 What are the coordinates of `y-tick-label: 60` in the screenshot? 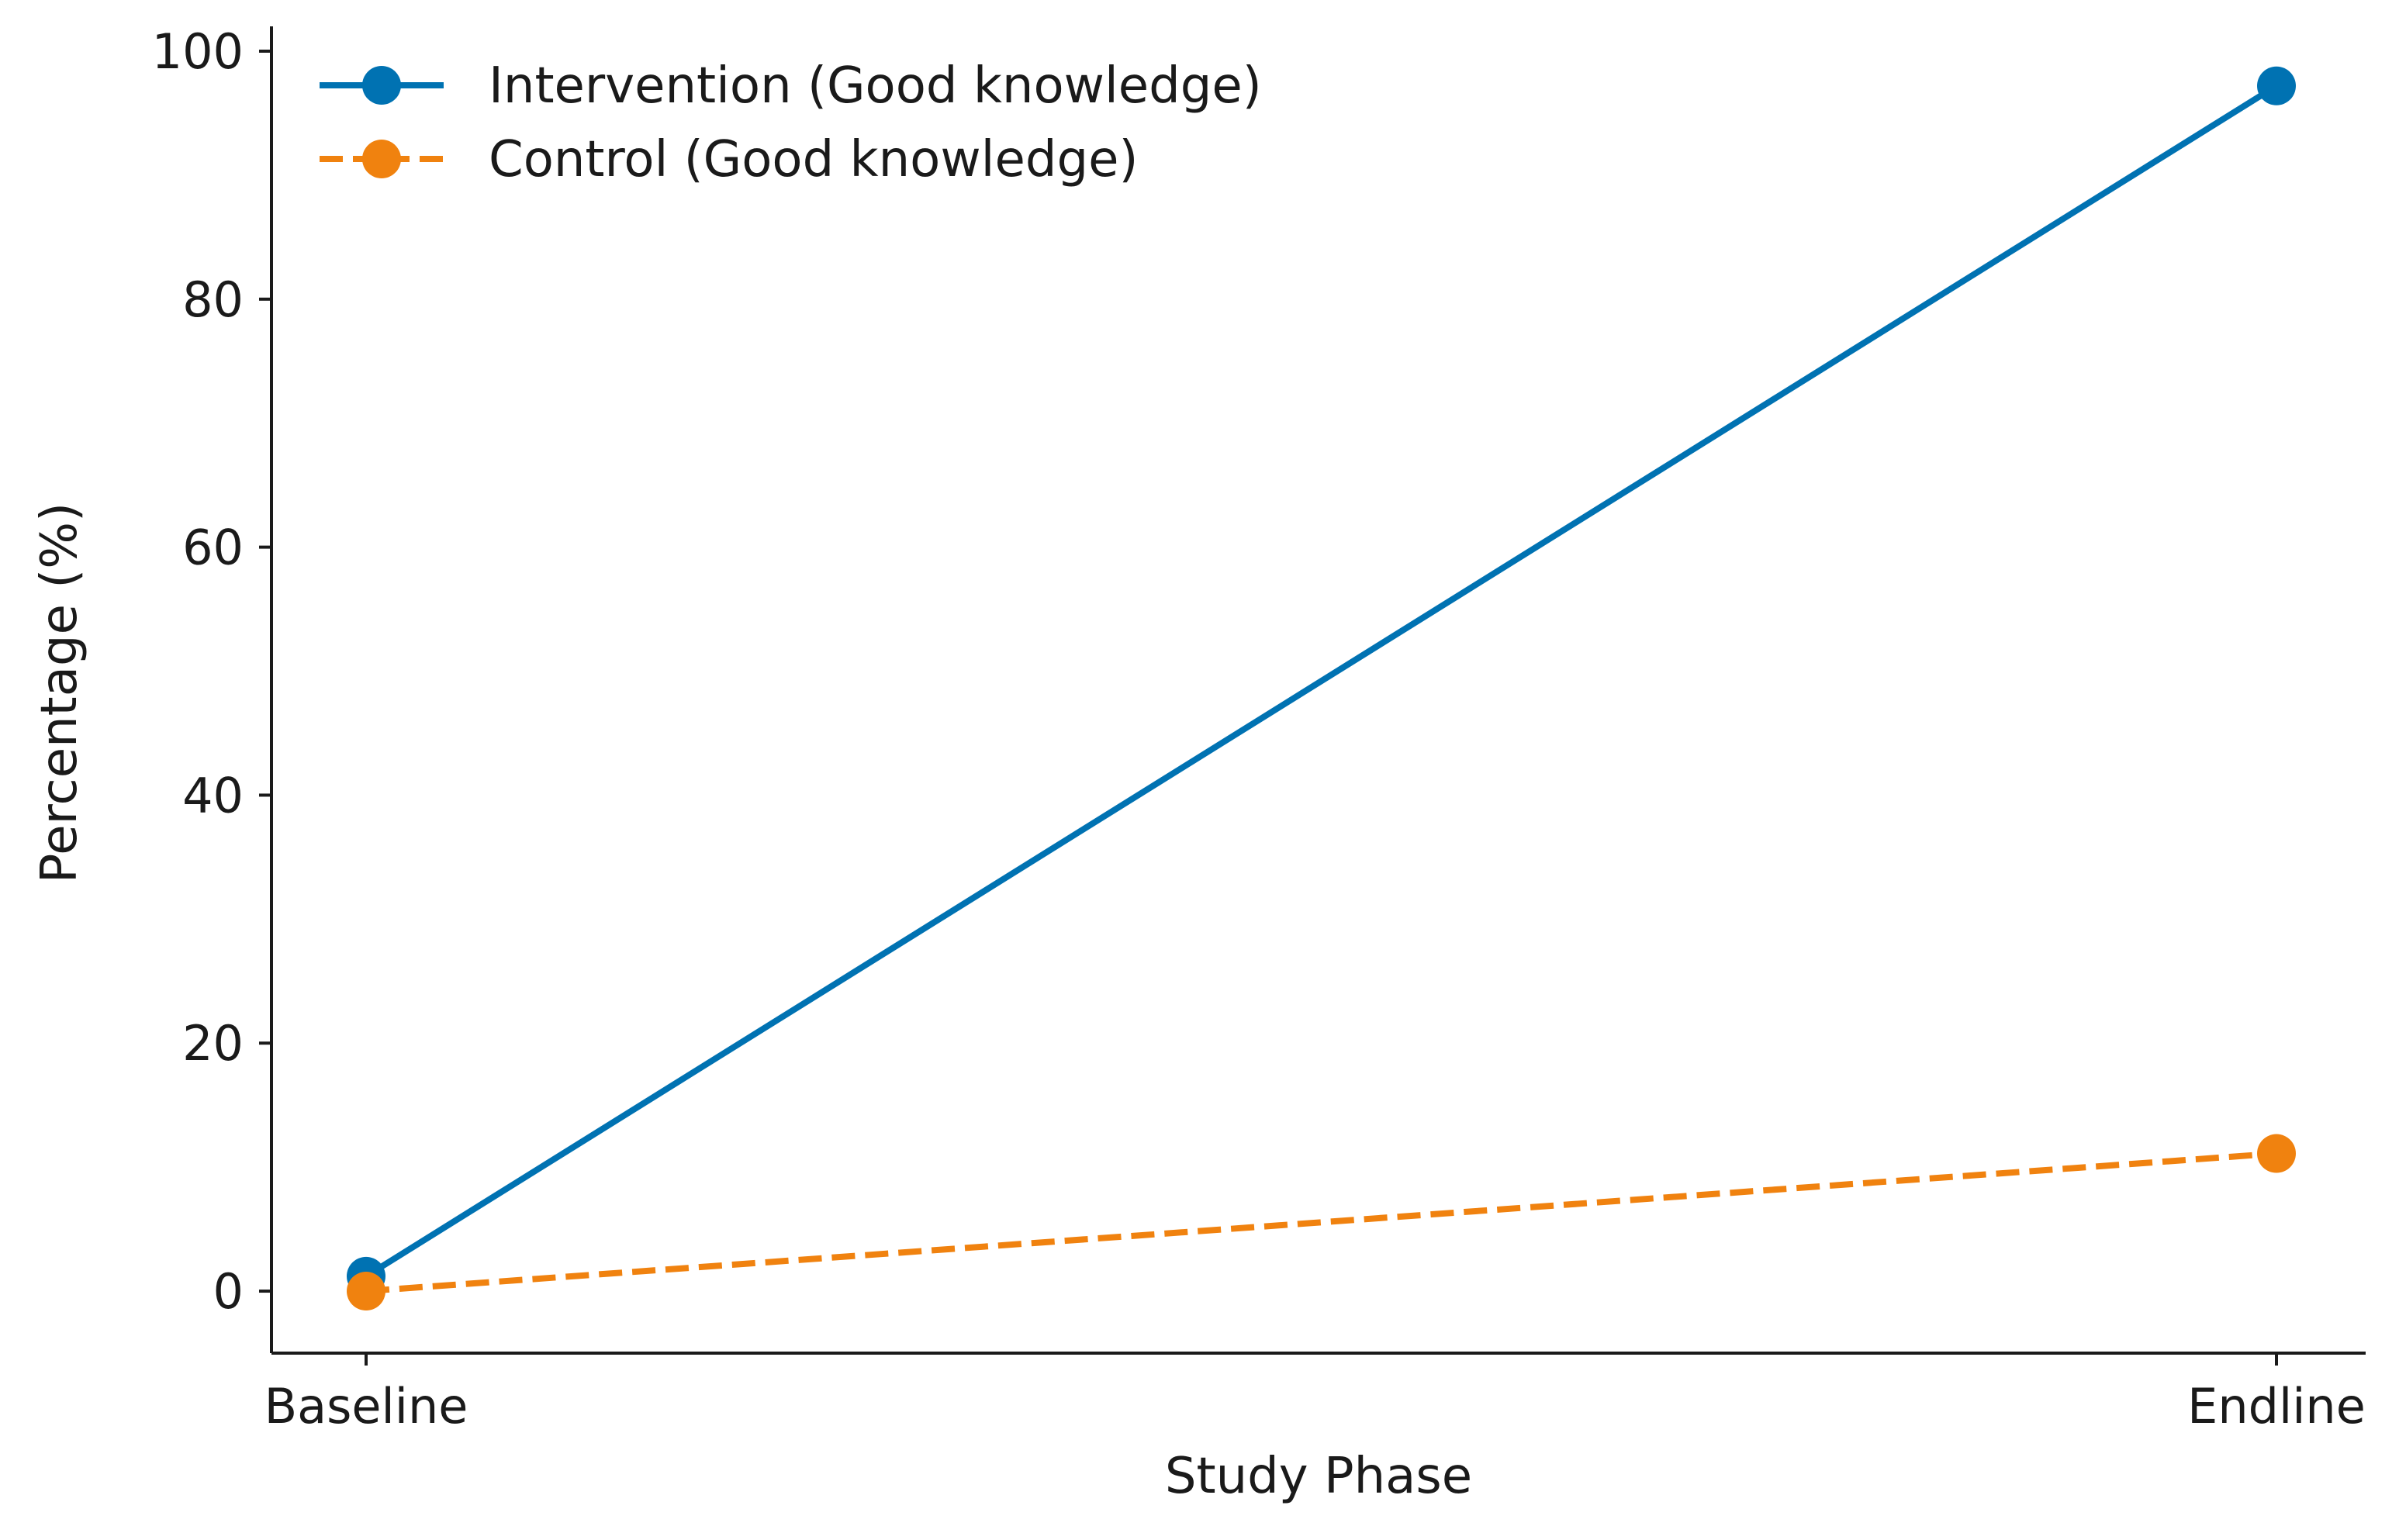 It's located at (213, 548).